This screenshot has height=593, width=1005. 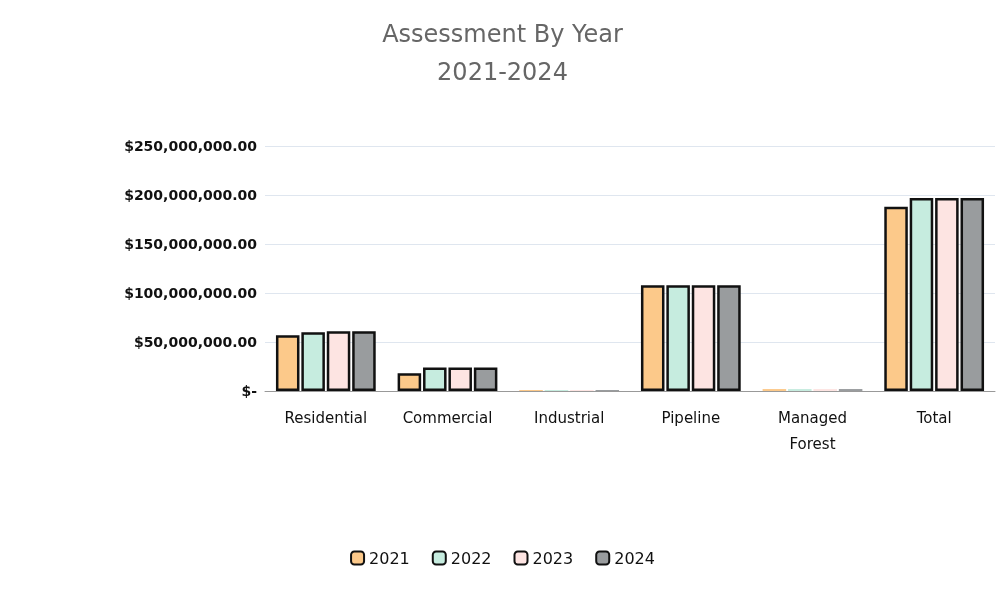 I want to click on chart-title: Assessment By Year 2021-2024, so click(x=502, y=53).